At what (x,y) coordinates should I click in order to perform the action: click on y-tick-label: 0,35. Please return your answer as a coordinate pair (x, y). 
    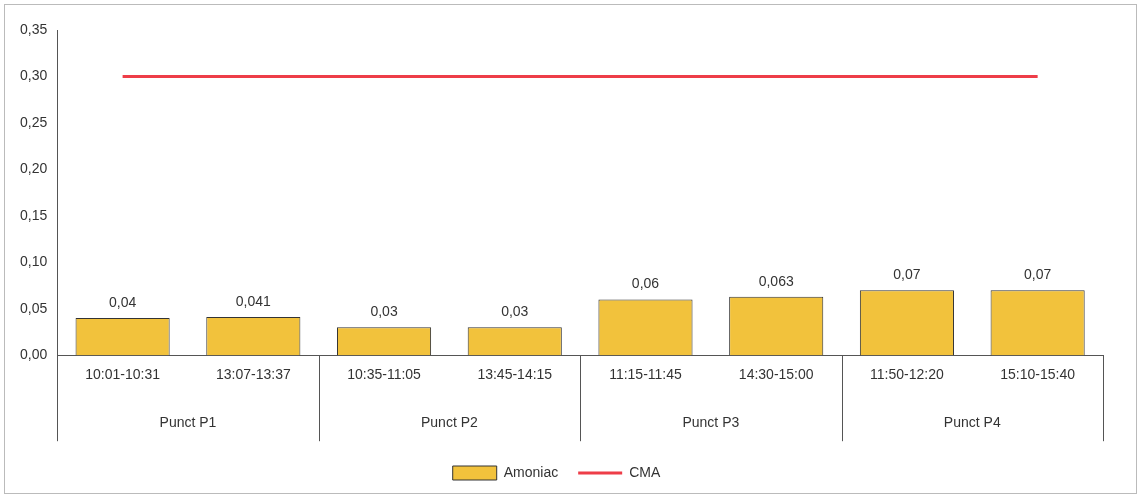
    Looking at the image, I should click on (34, 28).